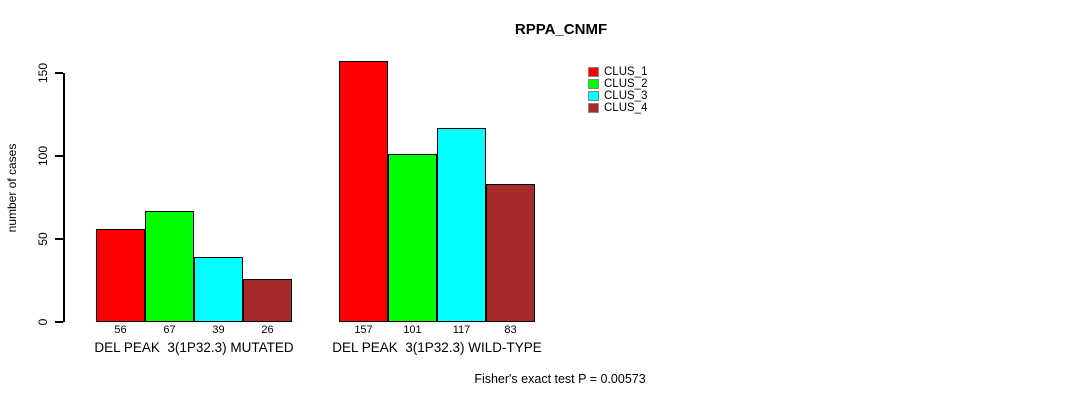 Image resolution: width=1090 pixels, height=400 pixels. I want to click on y-tick-label: 0, so click(43, 322).